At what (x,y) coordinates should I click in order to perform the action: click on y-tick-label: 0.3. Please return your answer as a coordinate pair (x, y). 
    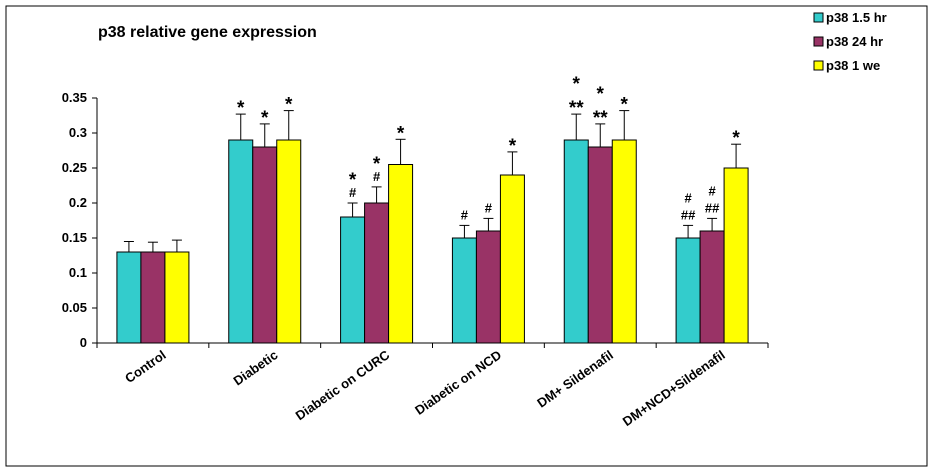
    Looking at the image, I should click on (78, 132).